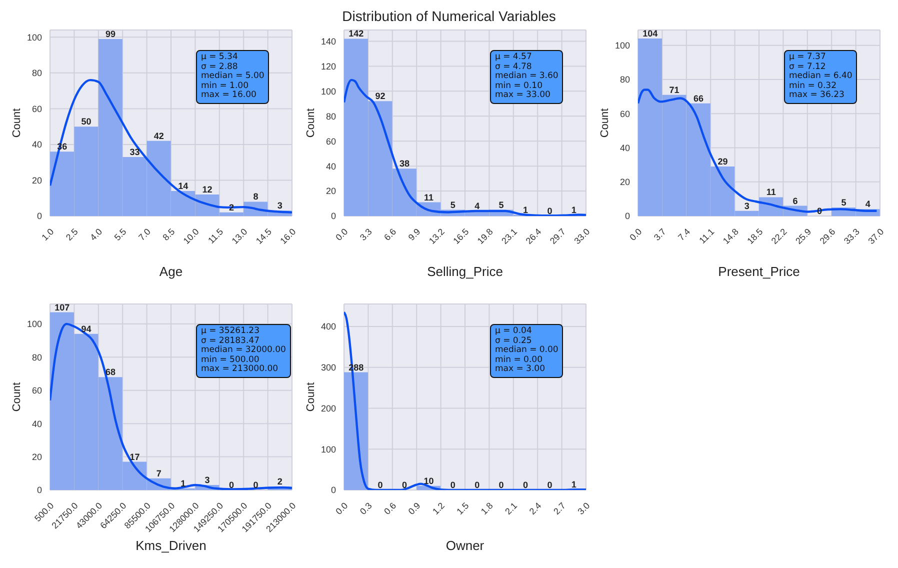  Describe the element at coordinates (171, 271) in the screenshot. I see `x-axis-title: Age` at that location.